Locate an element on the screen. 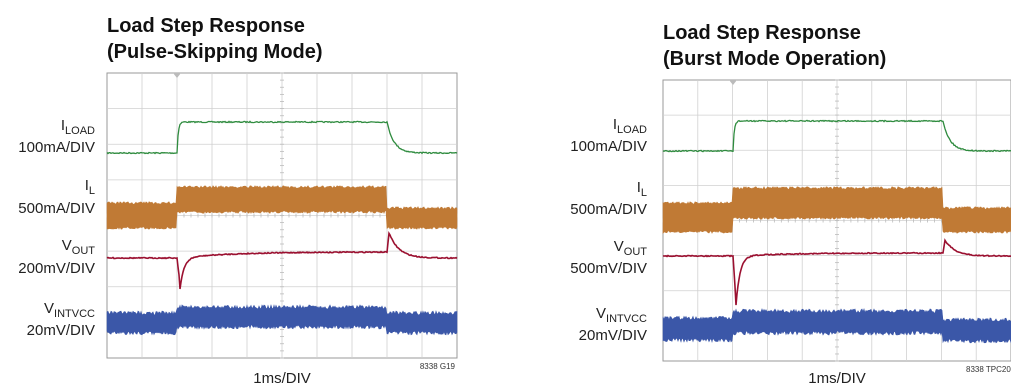 Image resolution: width=1011 pixels, height=387 pixels. figure-code: 8338 TPC20 is located at coordinates (988, 369).